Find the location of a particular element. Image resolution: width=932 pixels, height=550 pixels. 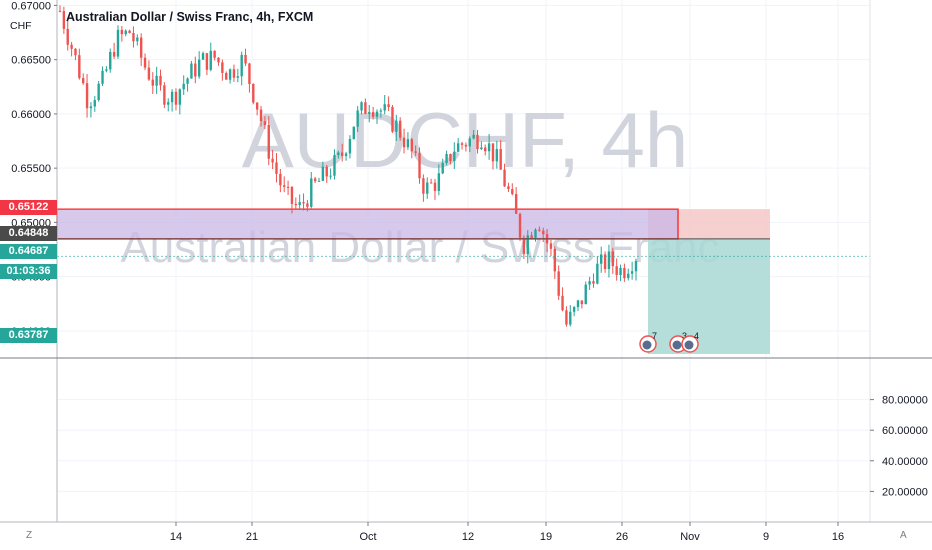

time-tick-label: 21 is located at coordinates (252, 537).